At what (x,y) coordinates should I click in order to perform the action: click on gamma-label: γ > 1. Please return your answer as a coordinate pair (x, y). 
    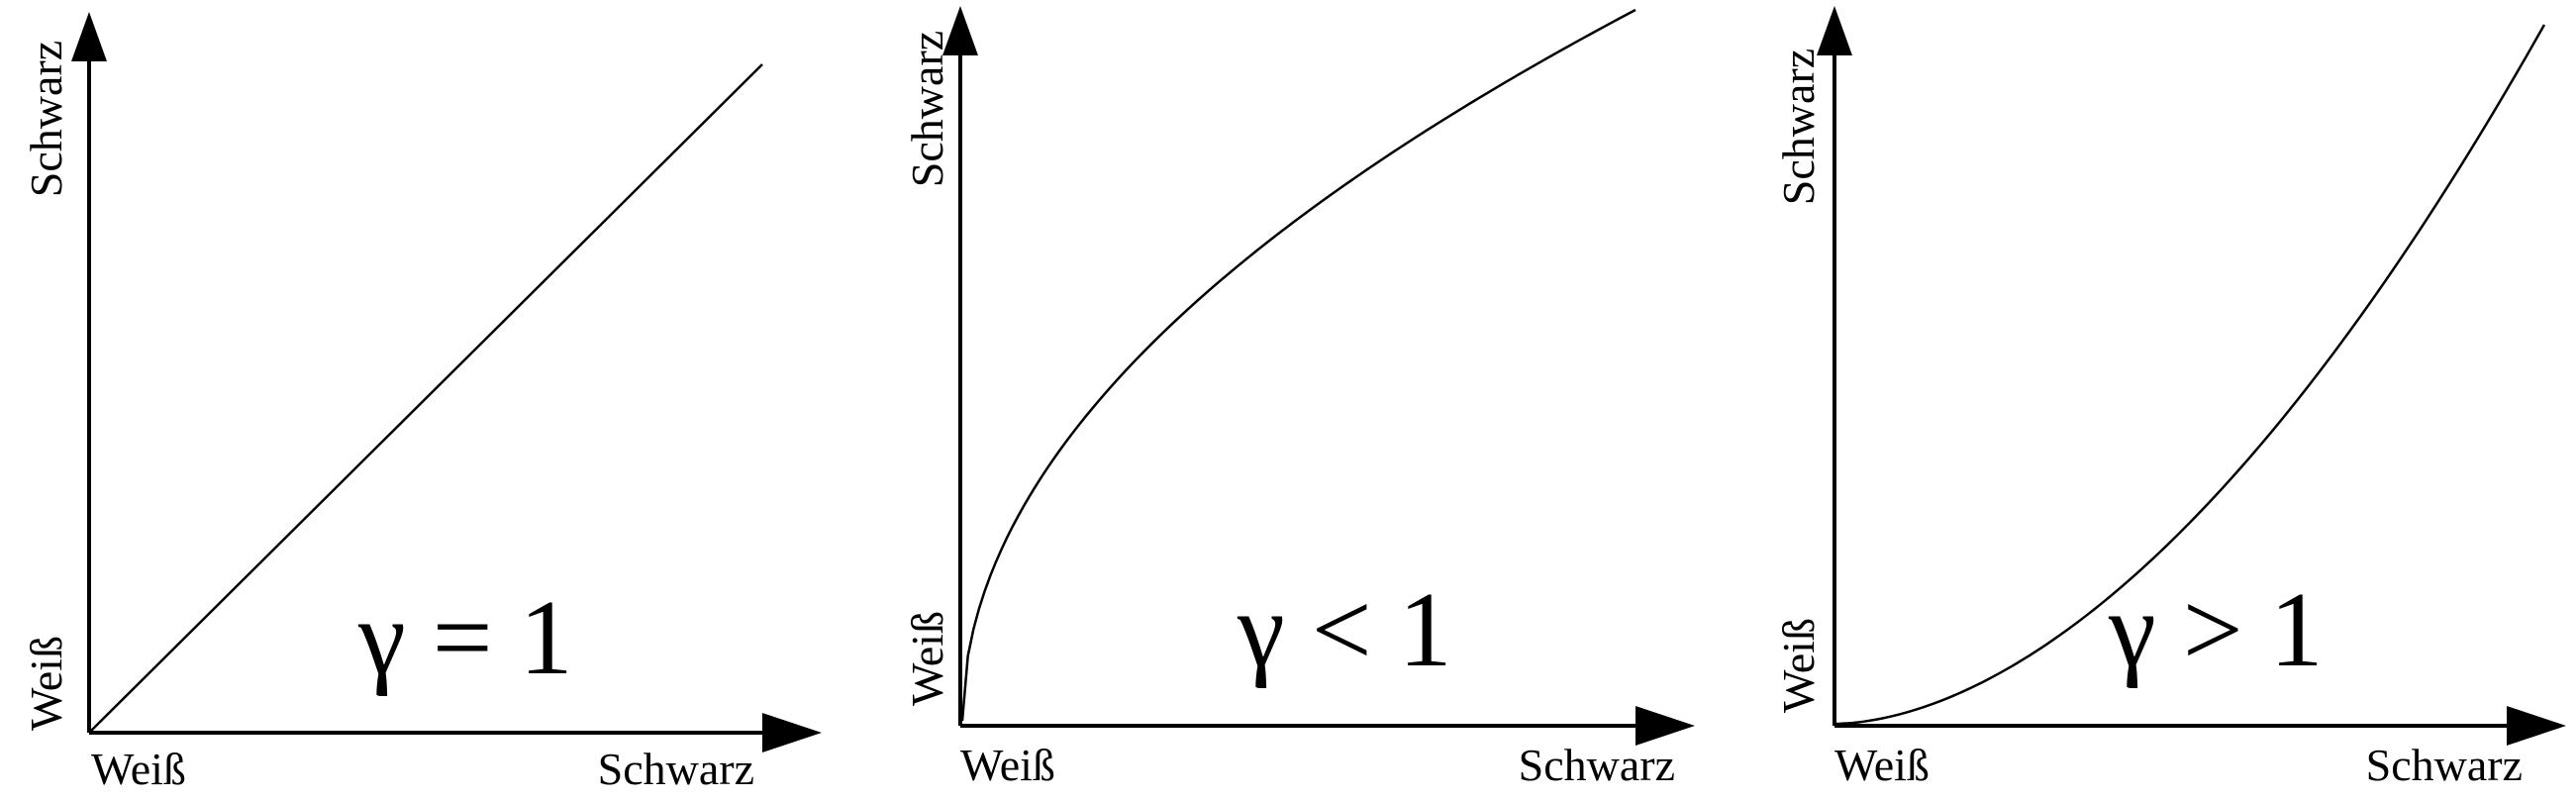
    Looking at the image, I should click on (2216, 630).